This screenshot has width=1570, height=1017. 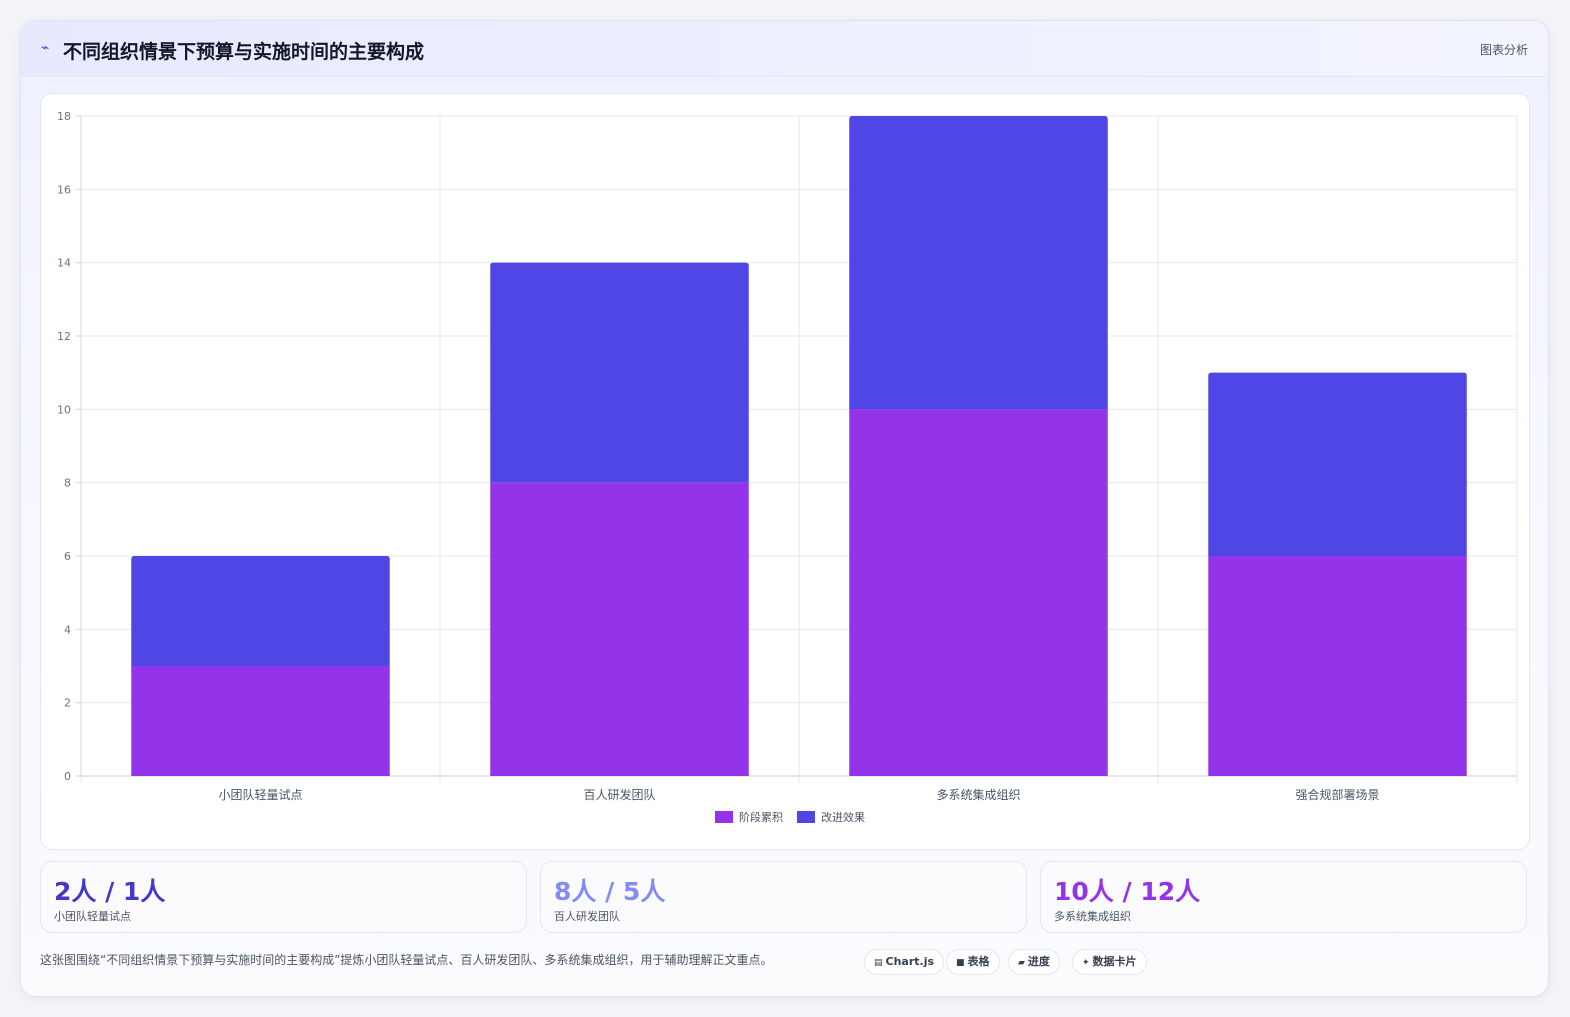 What do you see at coordinates (67, 483) in the screenshot?
I see `y-tick-label: 8` at bounding box center [67, 483].